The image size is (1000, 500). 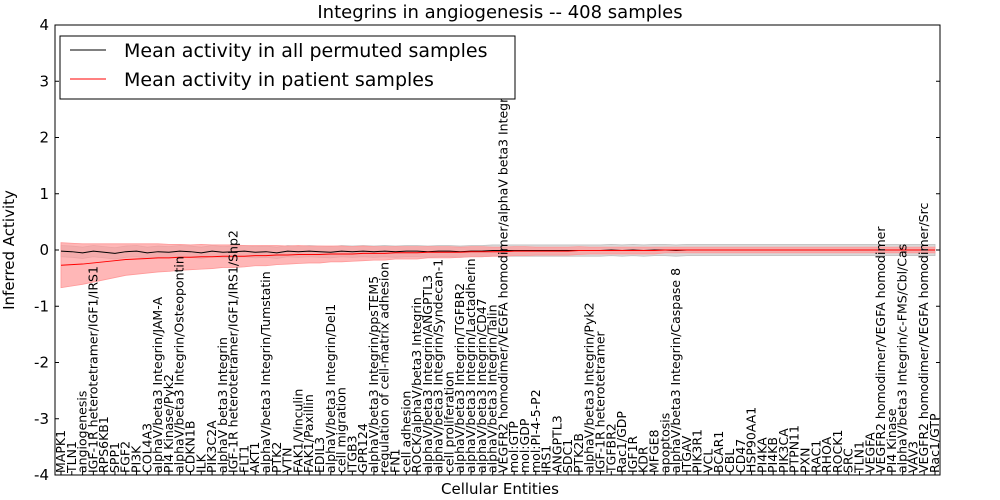 I want to click on category-label: PIK3CA, so click(x=783, y=450).